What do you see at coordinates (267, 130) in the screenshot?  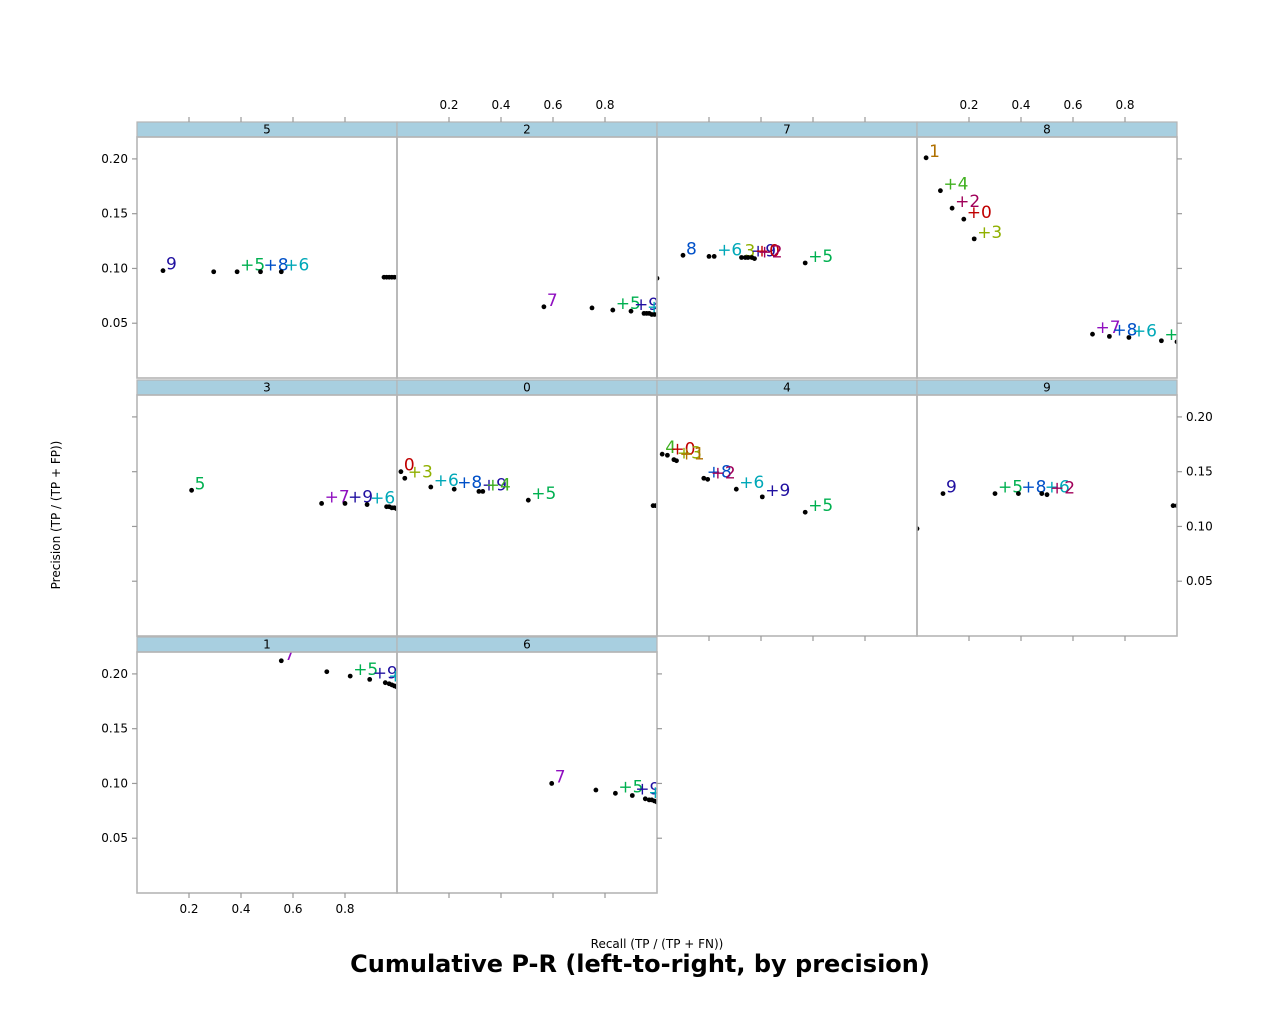 I see `panel-strip-label: 5` at bounding box center [267, 130].